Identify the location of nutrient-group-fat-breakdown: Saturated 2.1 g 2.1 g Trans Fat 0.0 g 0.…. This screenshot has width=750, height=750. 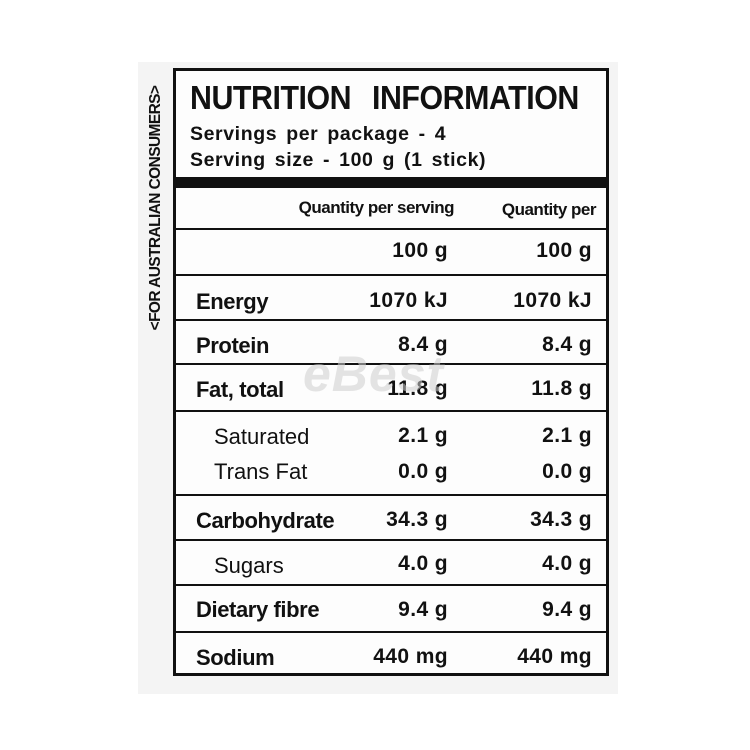
(391, 453).